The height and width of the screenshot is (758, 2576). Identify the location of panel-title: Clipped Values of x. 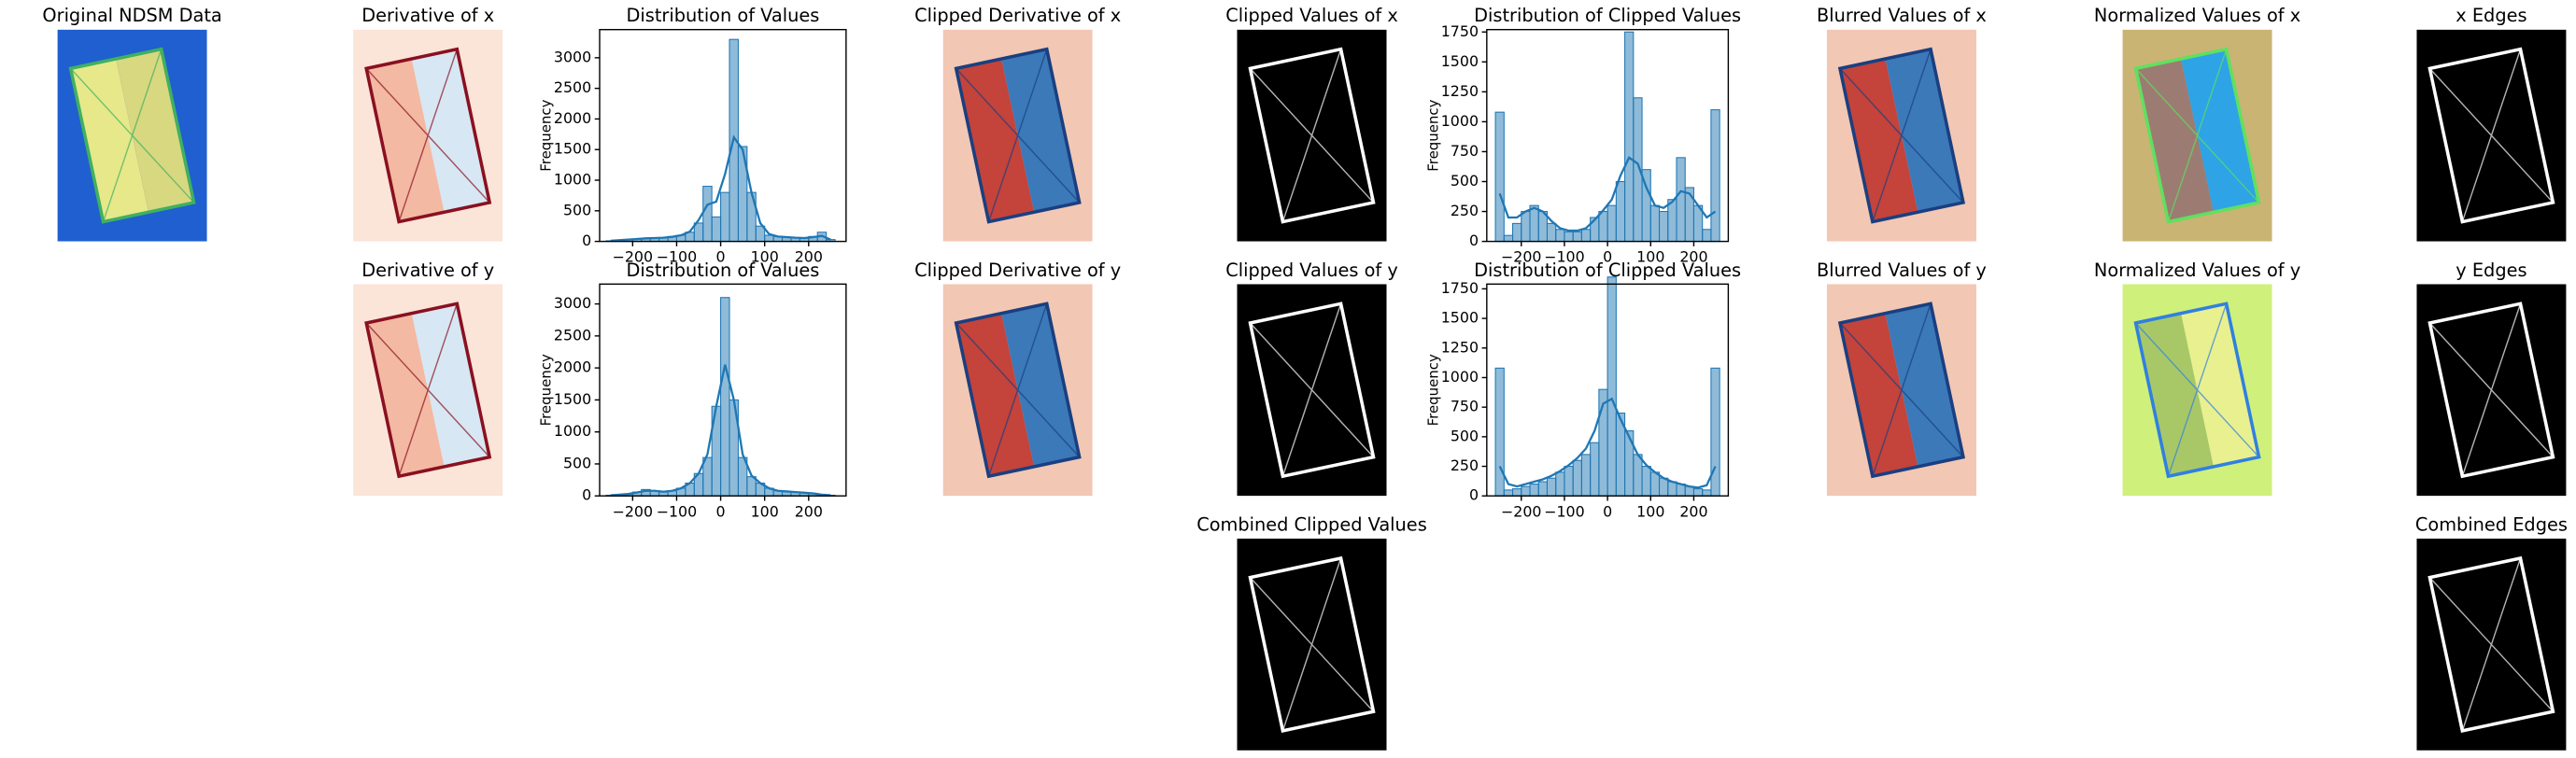
(1311, 16).